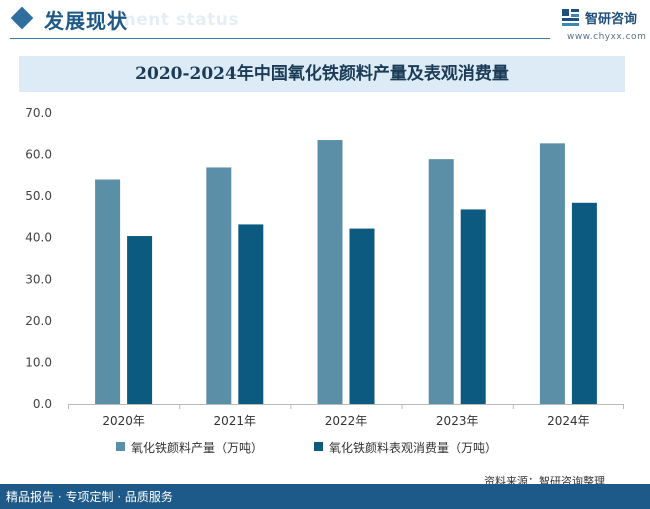 This screenshot has height=509, width=650. What do you see at coordinates (280, 38) in the screenshot?
I see `header-divider` at bounding box center [280, 38].